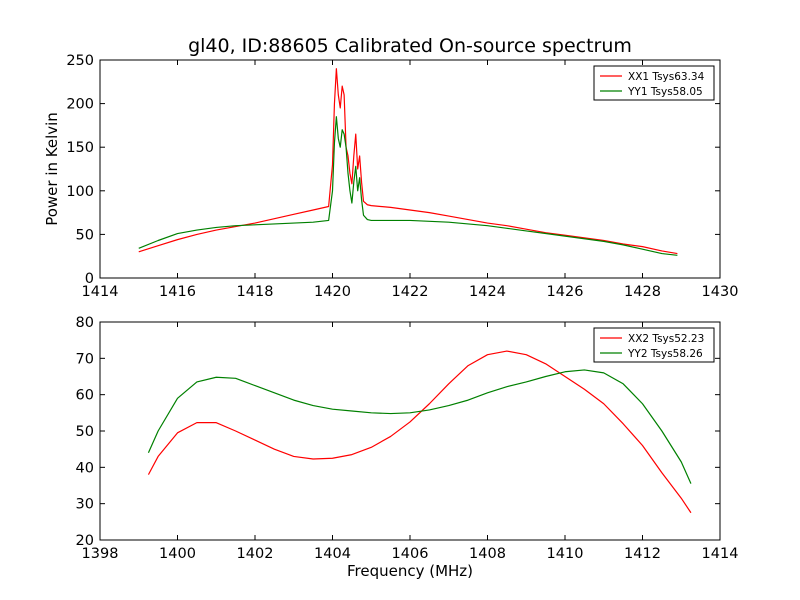  I want to click on bottom-chart-legend, so click(654, 345).